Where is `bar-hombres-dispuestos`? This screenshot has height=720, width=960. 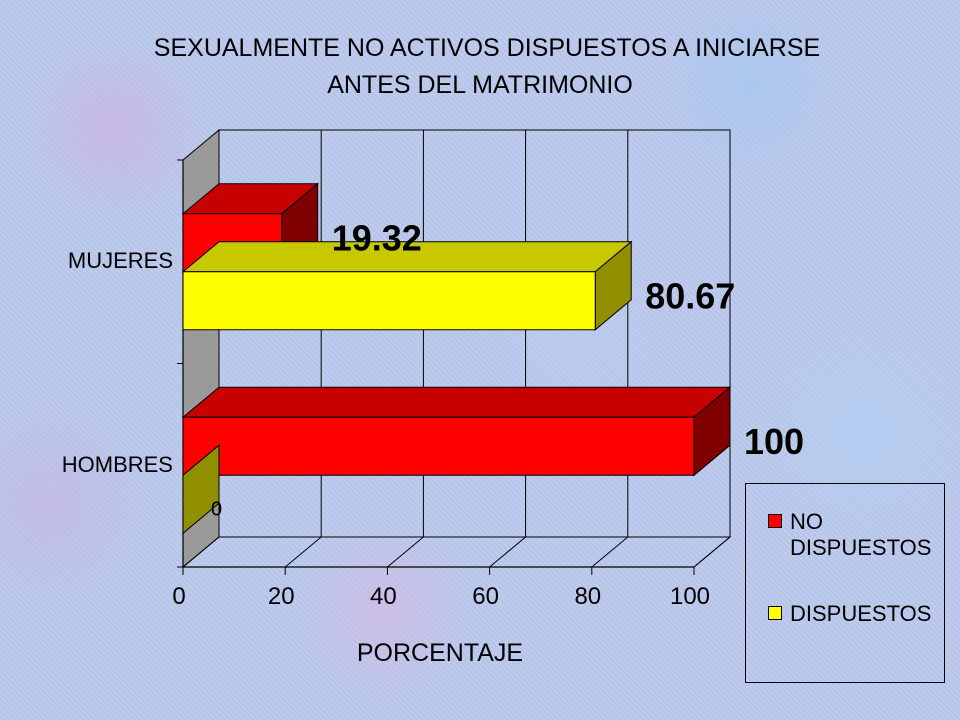 bar-hombres-dispuestos is located at coordinates (201, 489).